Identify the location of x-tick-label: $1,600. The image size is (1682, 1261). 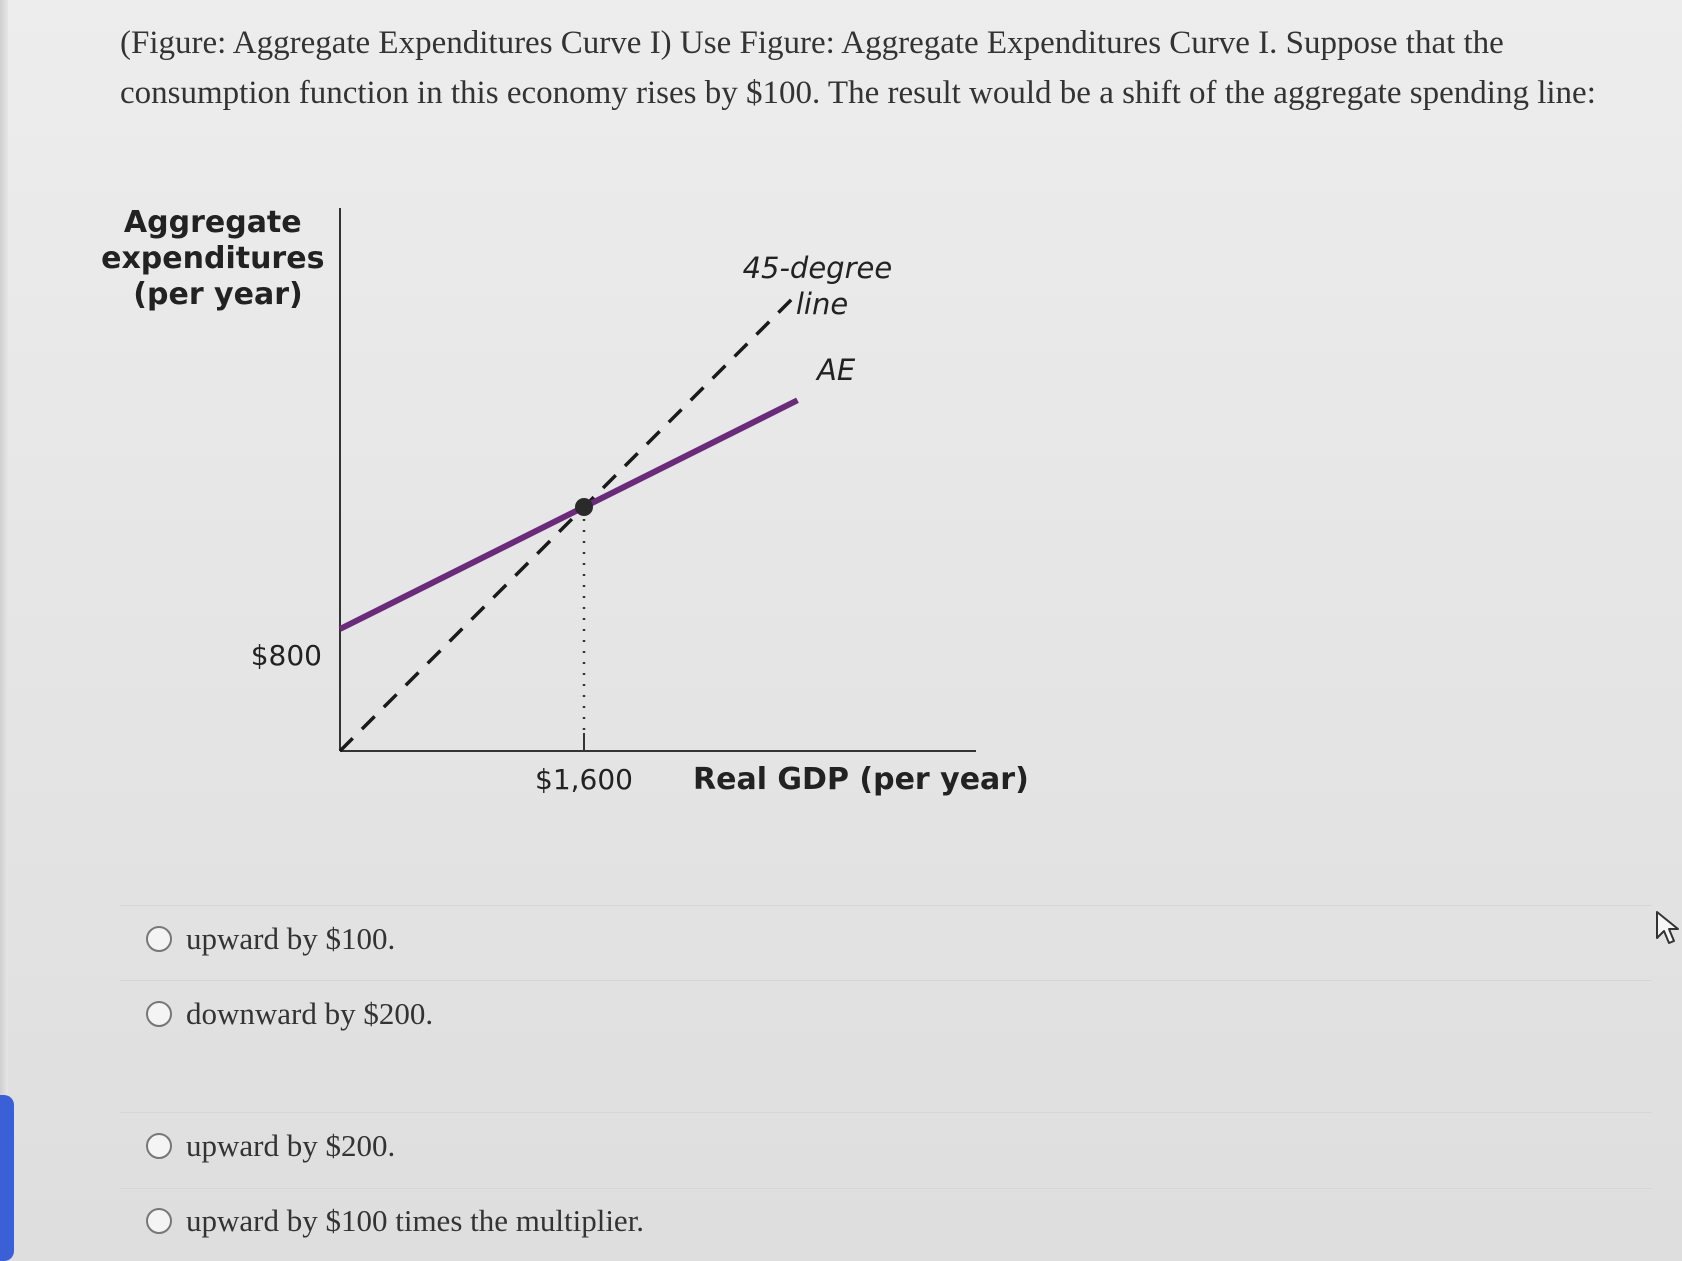
(584, 779).